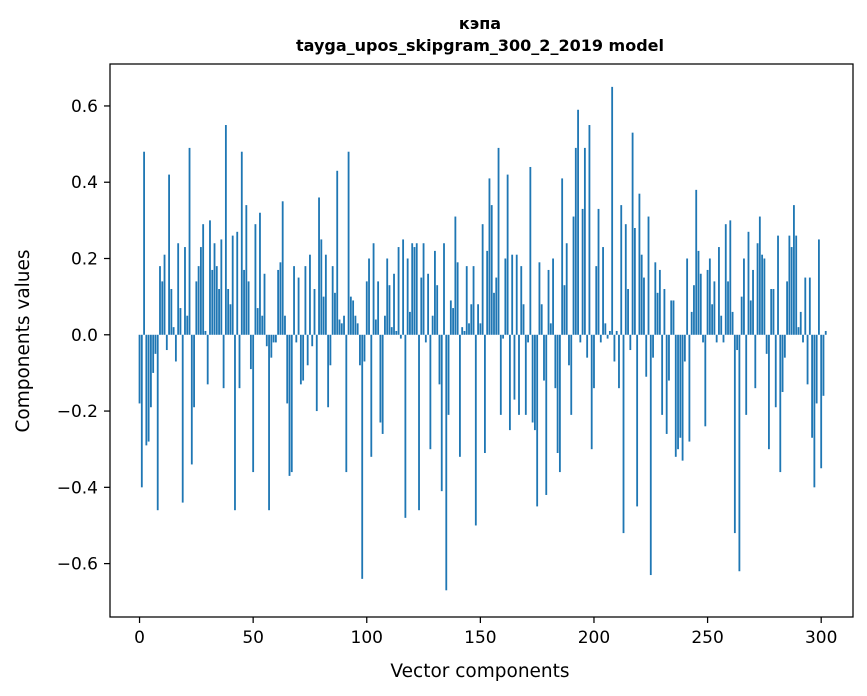 The width and height of the screenshot is (867, 696). I want to click on y-tick-label: −0.2, so click(77, 412).